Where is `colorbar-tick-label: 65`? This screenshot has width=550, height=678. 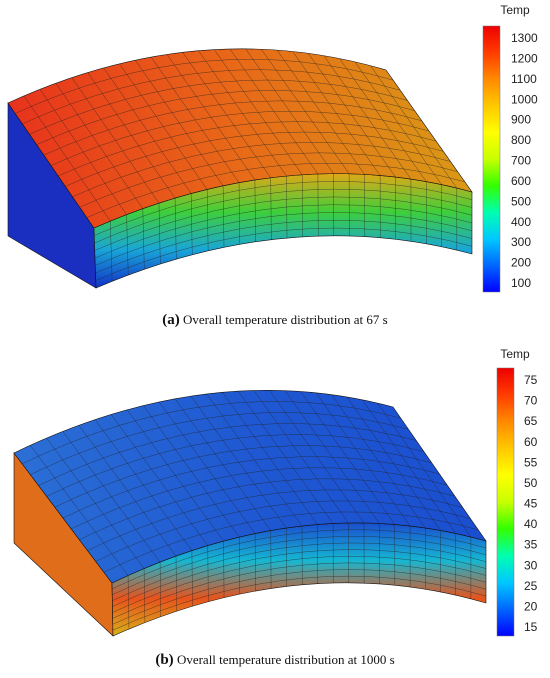
colorbar-tick-label: 65 is located at coordinates (531, 421).